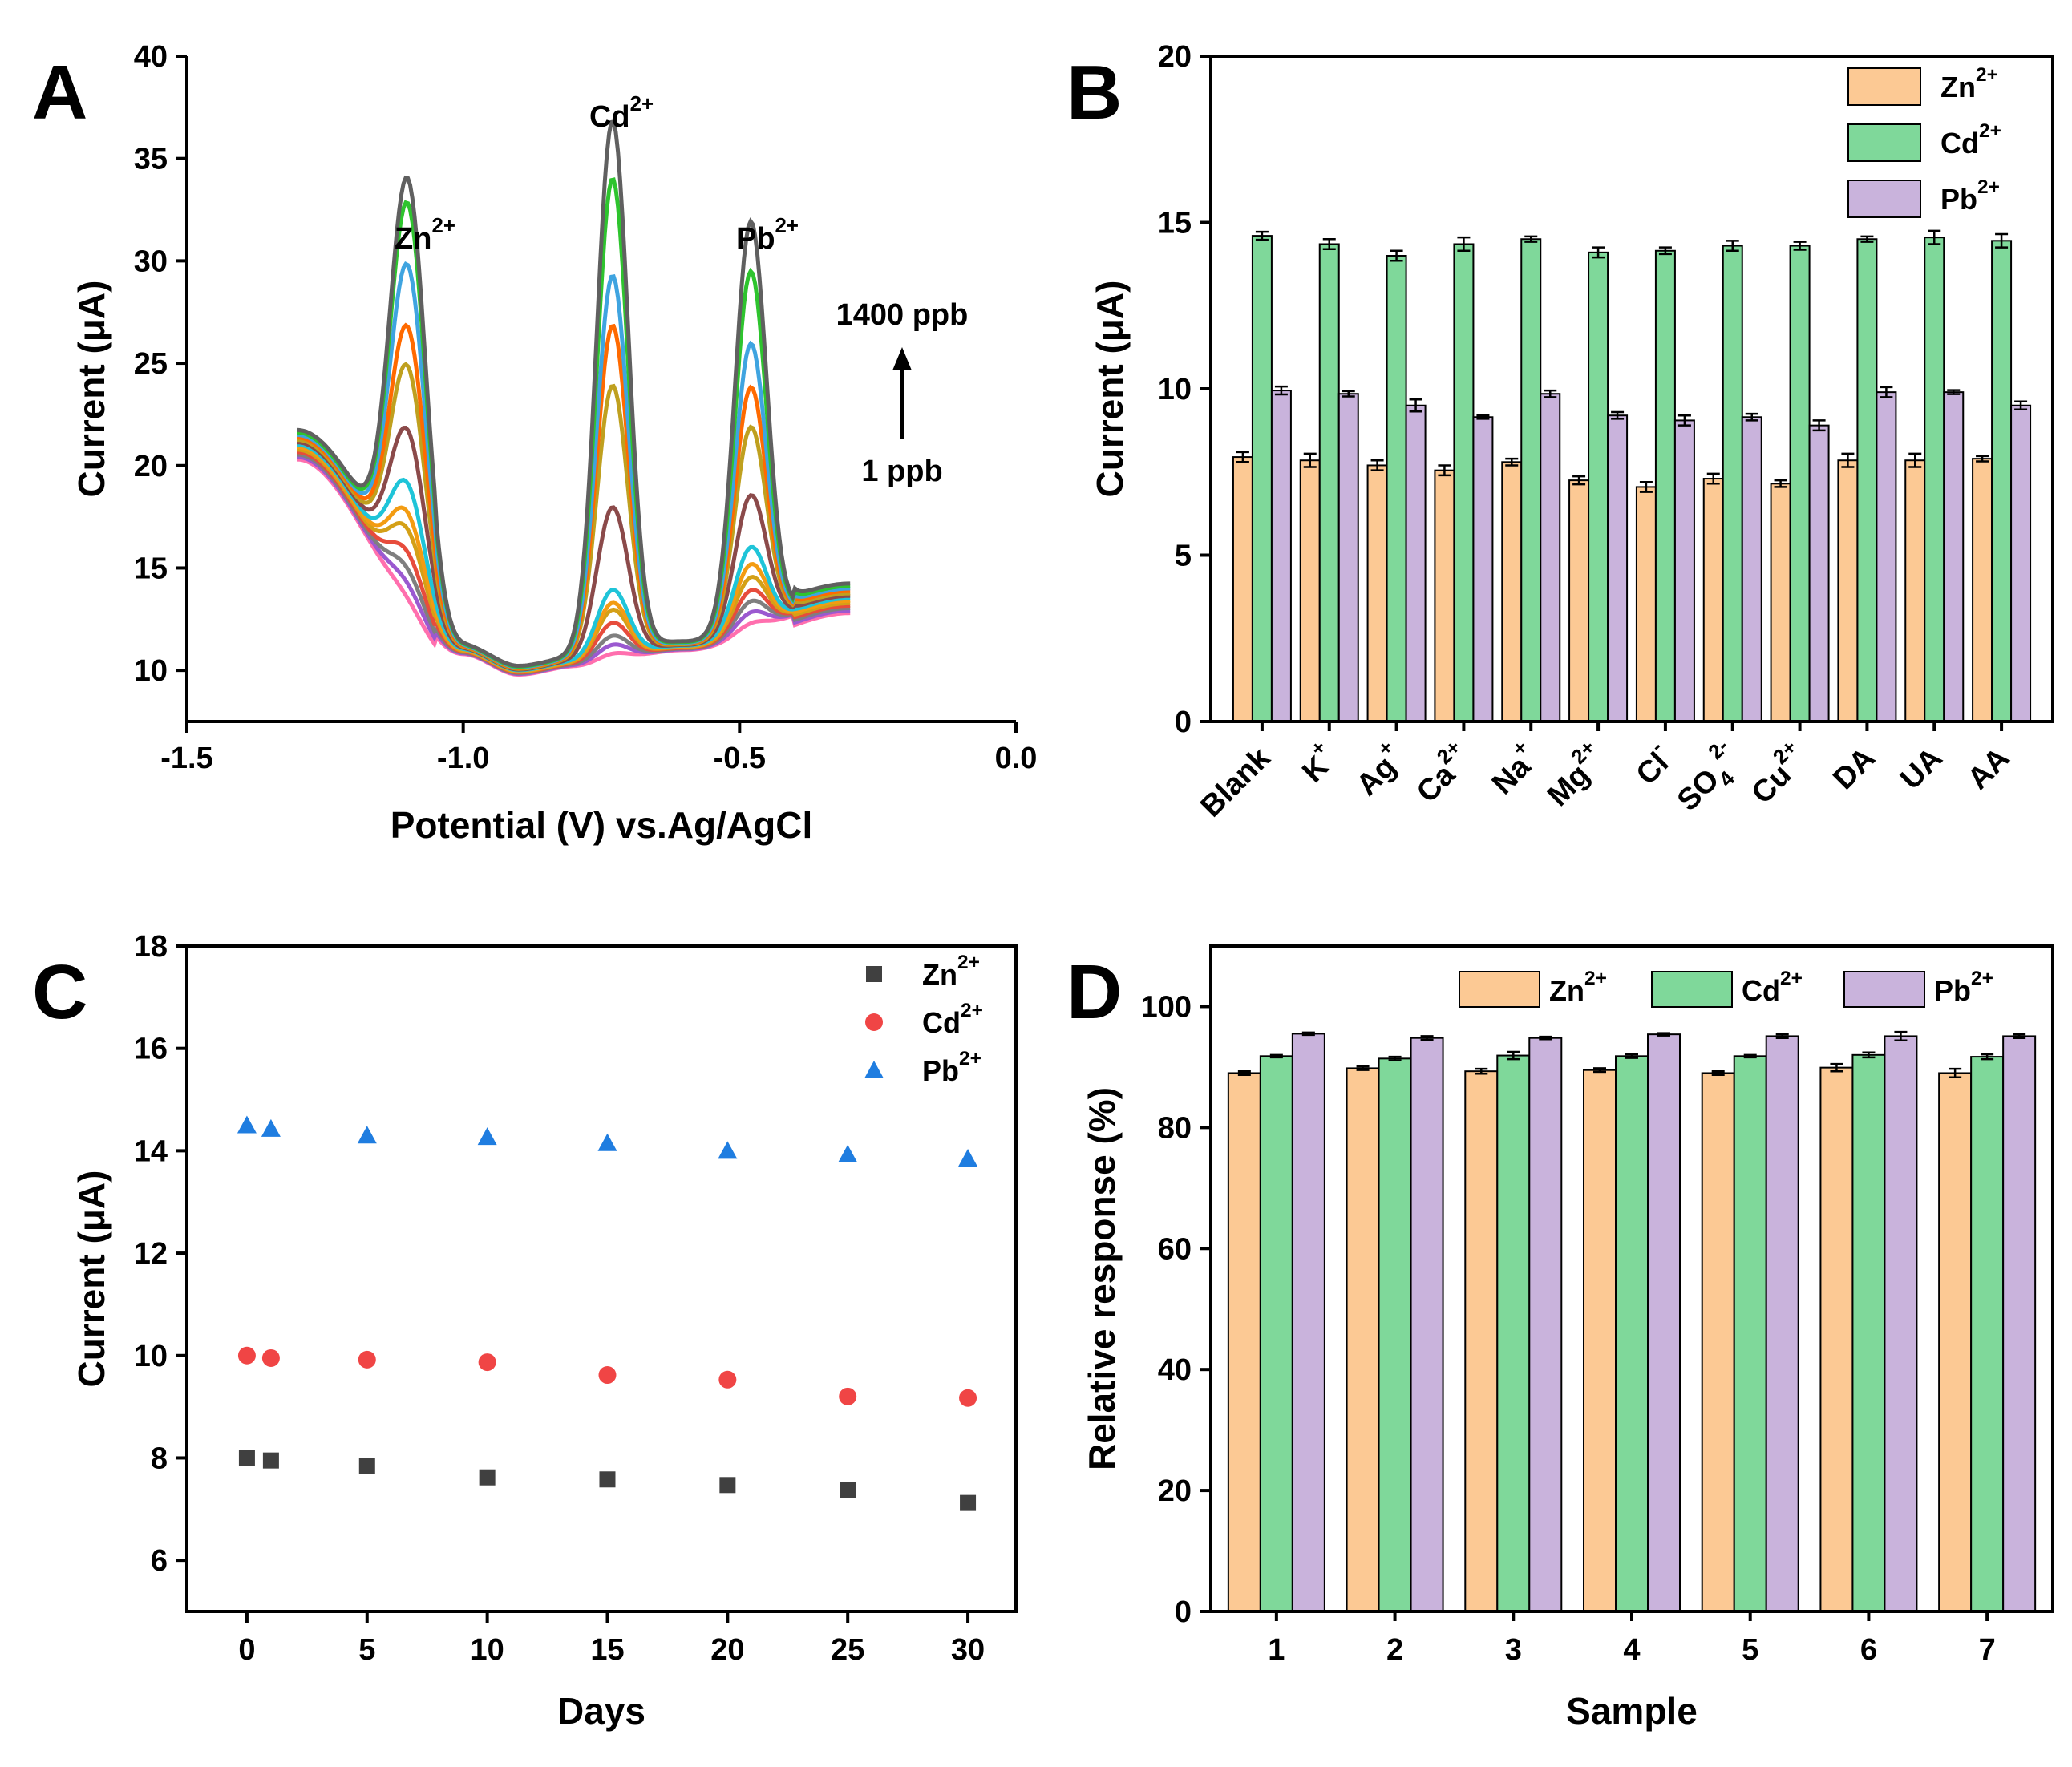  I want to click on x-tick-label: 30, so click(968, 1650).